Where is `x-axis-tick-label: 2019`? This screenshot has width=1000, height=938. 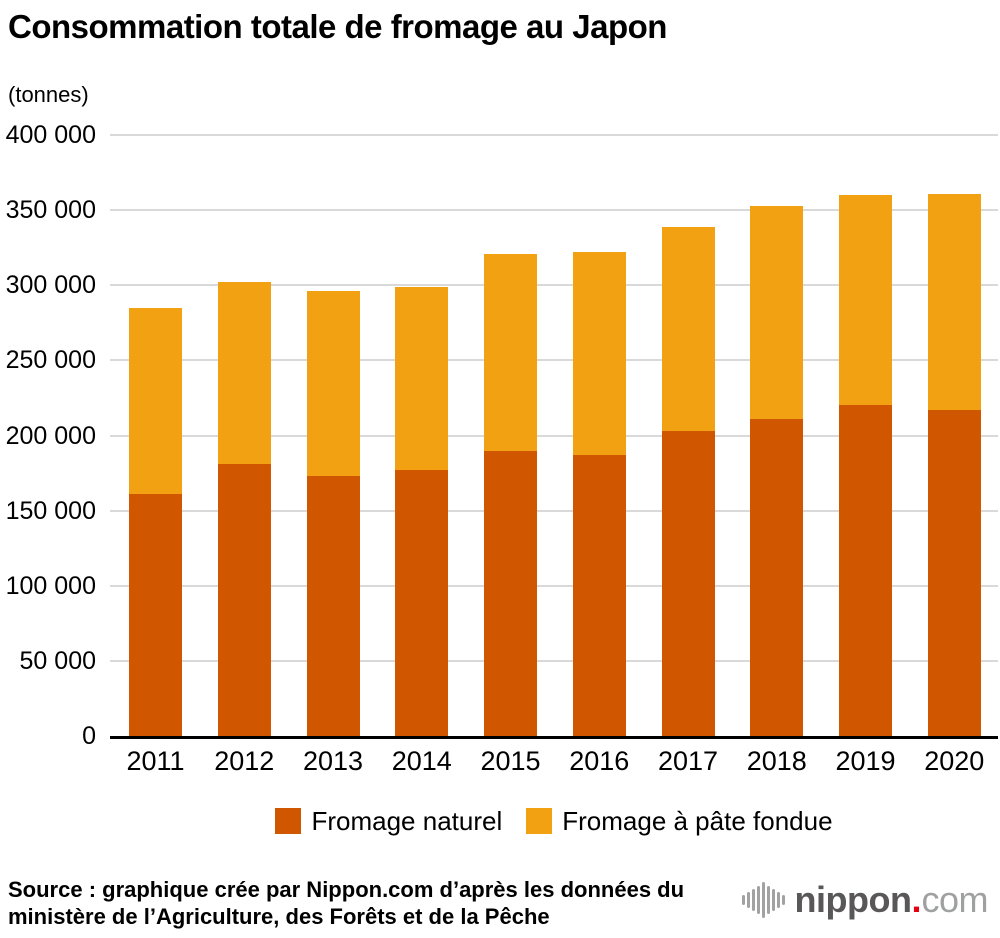 x-axis-tick-label: 2019 is located at coordinates (865, 761).